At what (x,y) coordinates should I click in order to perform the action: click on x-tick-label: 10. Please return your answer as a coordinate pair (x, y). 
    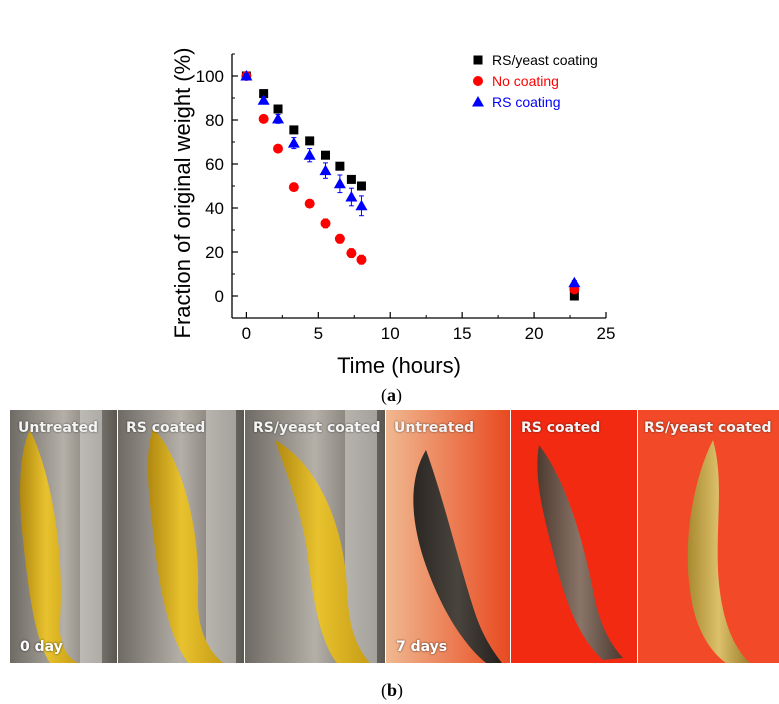
    Looking at the image, I should click on (390, 333).